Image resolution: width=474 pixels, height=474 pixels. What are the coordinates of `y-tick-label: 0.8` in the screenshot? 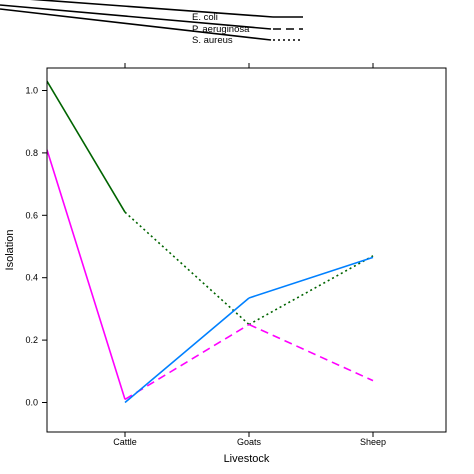 It's located at (31, 153).